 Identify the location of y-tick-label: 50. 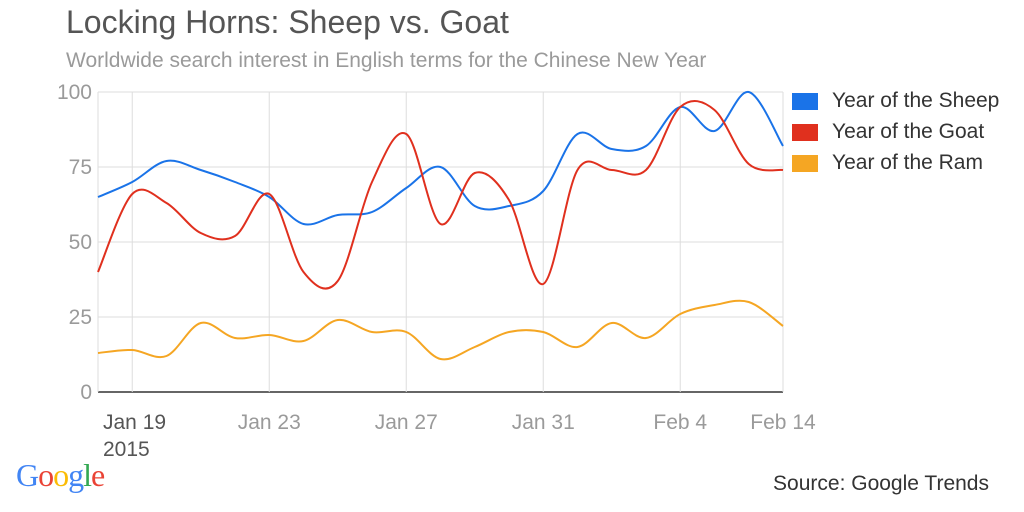
(80, 242).